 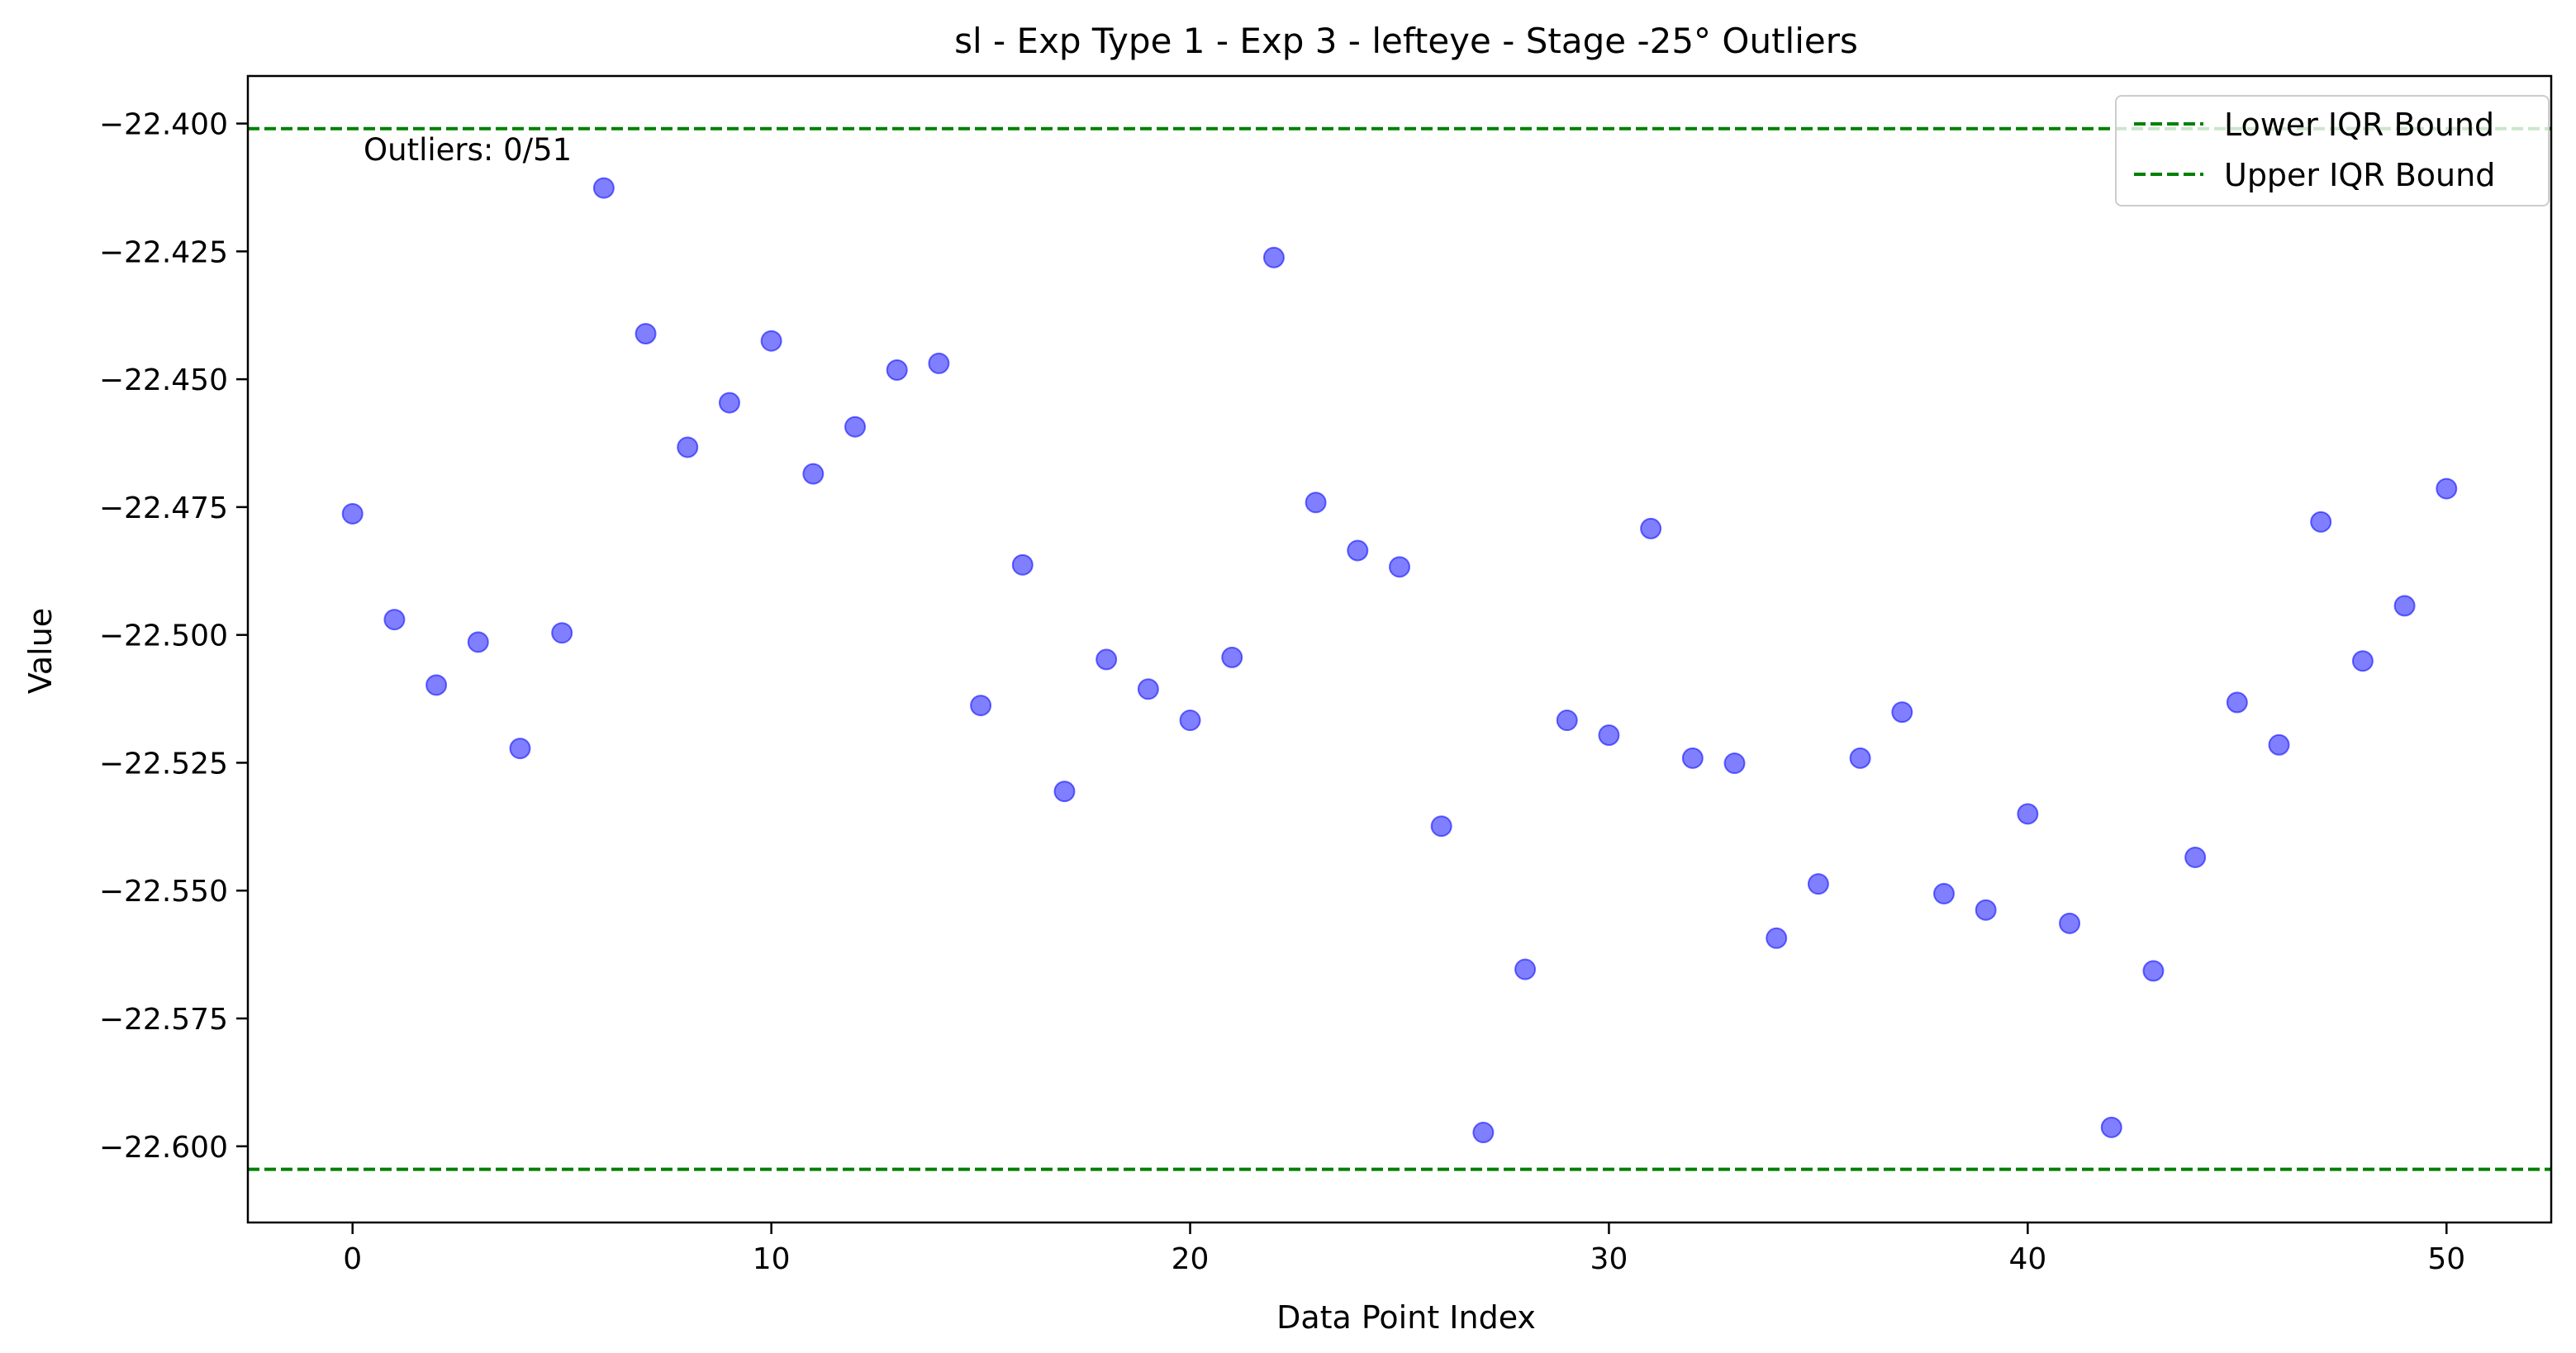 What do you see at coordinates (1609, 1259) in the screenshot?
I see `x-tick-label: 30` at bounding box center [1609, 1259].